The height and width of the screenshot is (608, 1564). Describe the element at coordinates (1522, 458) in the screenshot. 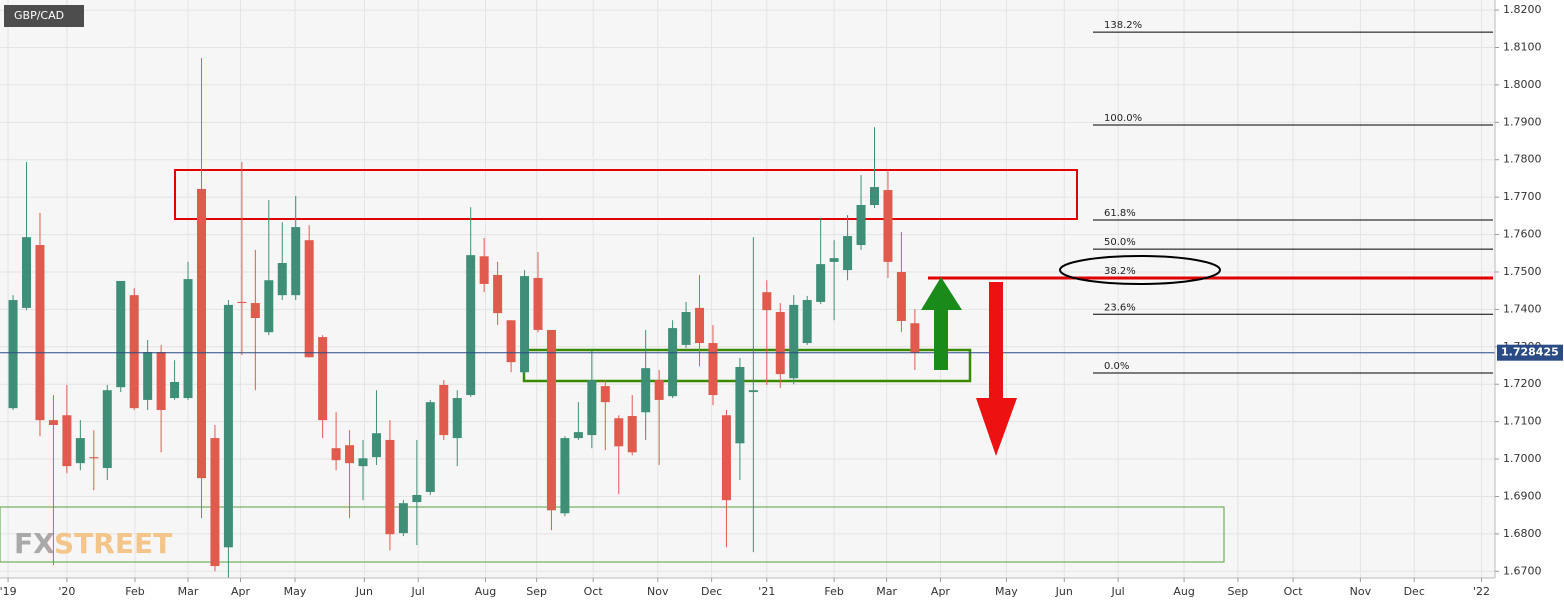

I see `y-tick-label: 1.7000` at that location.